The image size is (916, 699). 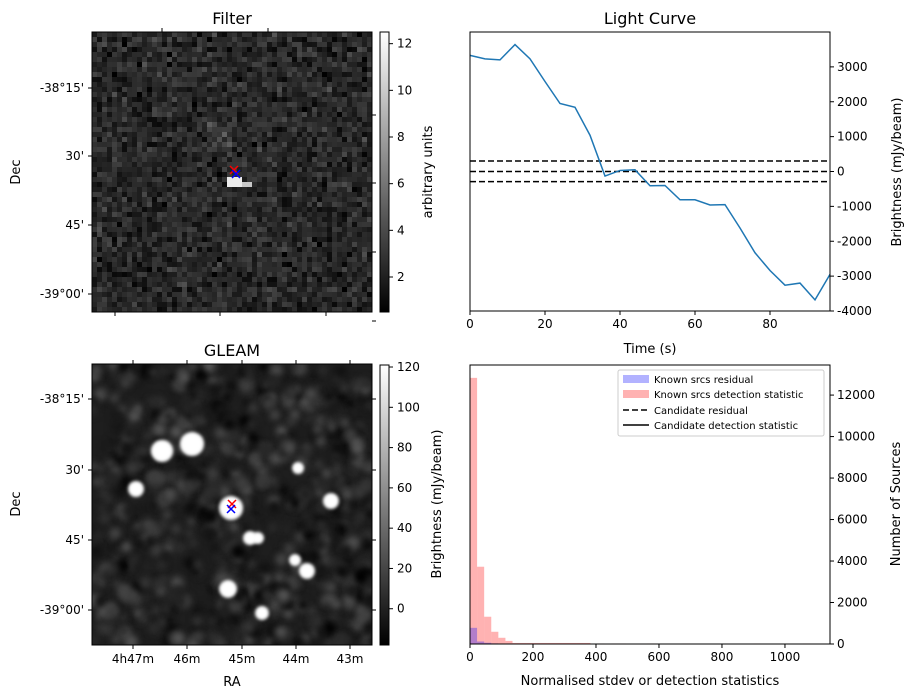 I want to click on colorbar-tick-label: 80, so click(x=404, y=448).